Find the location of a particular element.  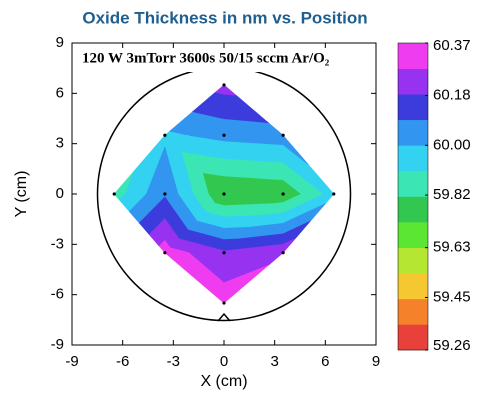

x-tick-label: -9 is located at coordinates (71, 361).